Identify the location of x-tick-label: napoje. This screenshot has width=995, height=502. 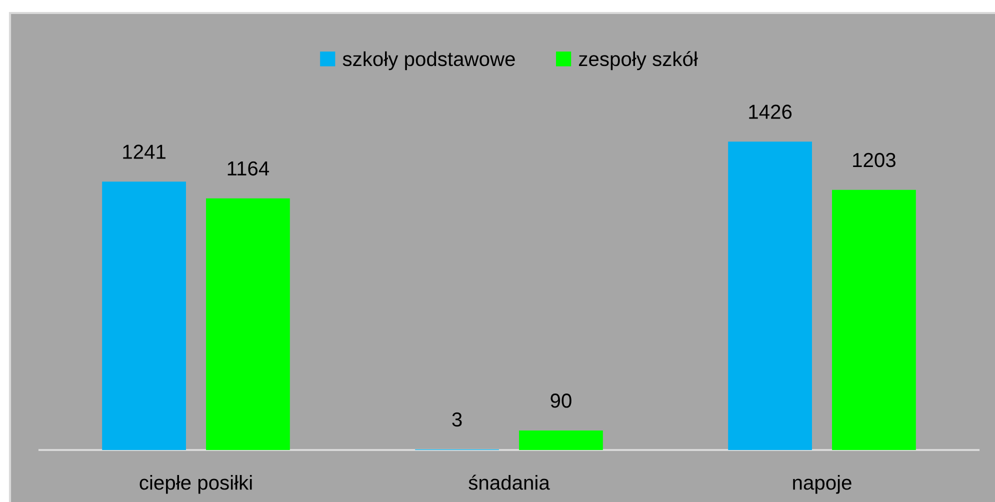
(822, 484).